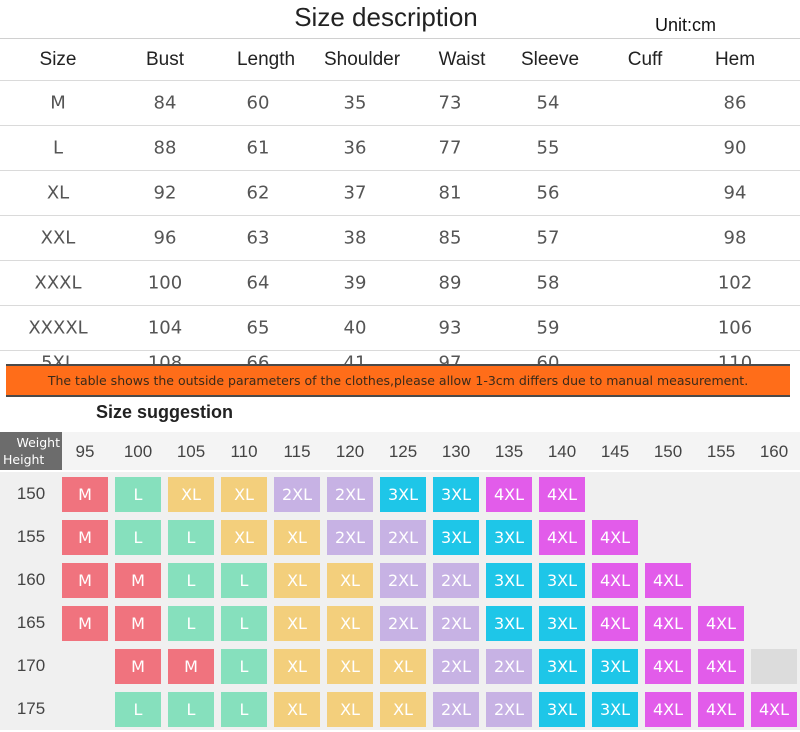 This screenshot has width=800, height=732. I want to click on table-cell: 73, so click(450, 103).